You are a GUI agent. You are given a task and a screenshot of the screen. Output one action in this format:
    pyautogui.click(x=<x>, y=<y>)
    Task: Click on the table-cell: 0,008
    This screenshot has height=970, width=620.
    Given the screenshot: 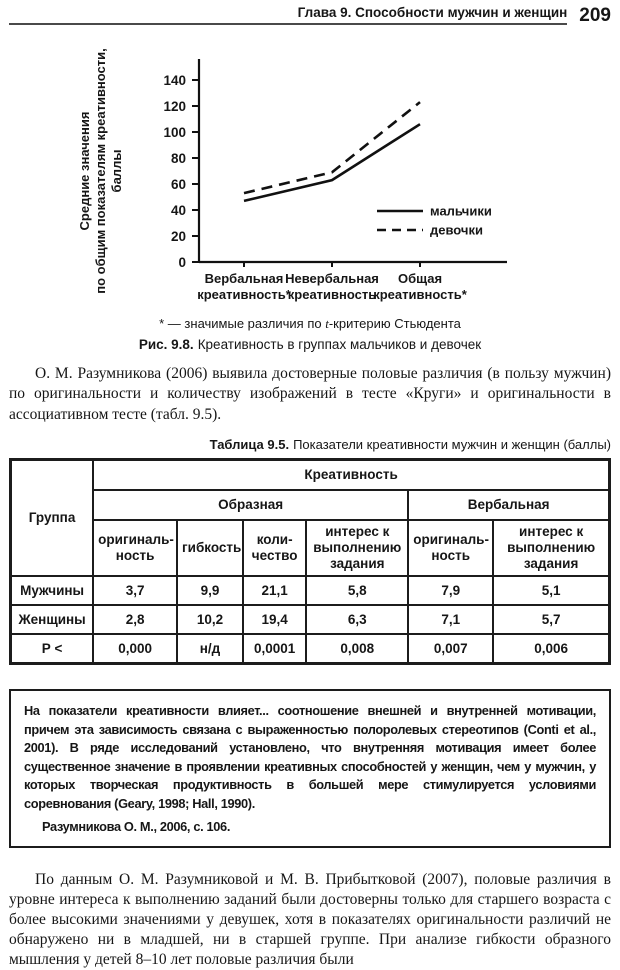 What is the action you would take?
    pyautogui.click(x=357, y=649)
    